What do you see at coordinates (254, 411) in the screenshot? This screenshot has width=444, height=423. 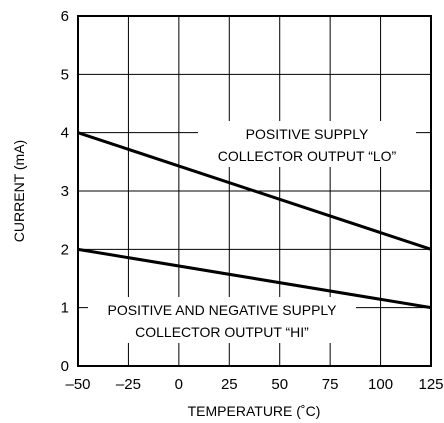 I see `x-axis-title: TEMPERATURE (˚C)` at bounding box center [254, 411].